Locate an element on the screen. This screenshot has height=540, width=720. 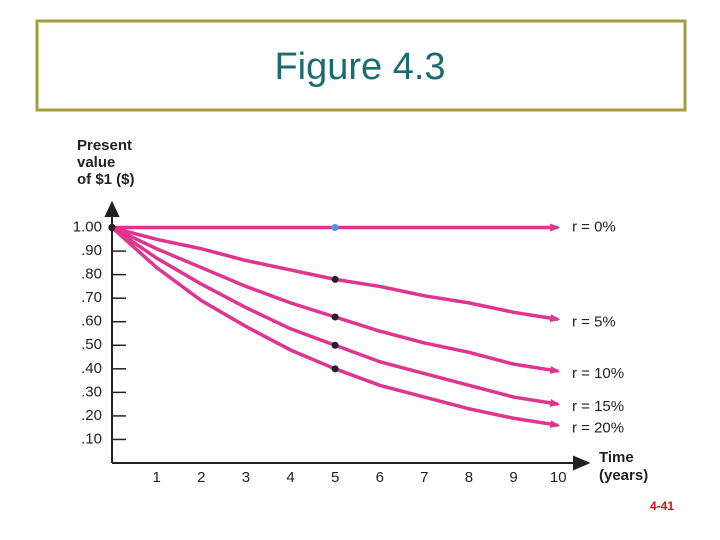
y-tick-label: .20 is located at coordinates (91, 415).